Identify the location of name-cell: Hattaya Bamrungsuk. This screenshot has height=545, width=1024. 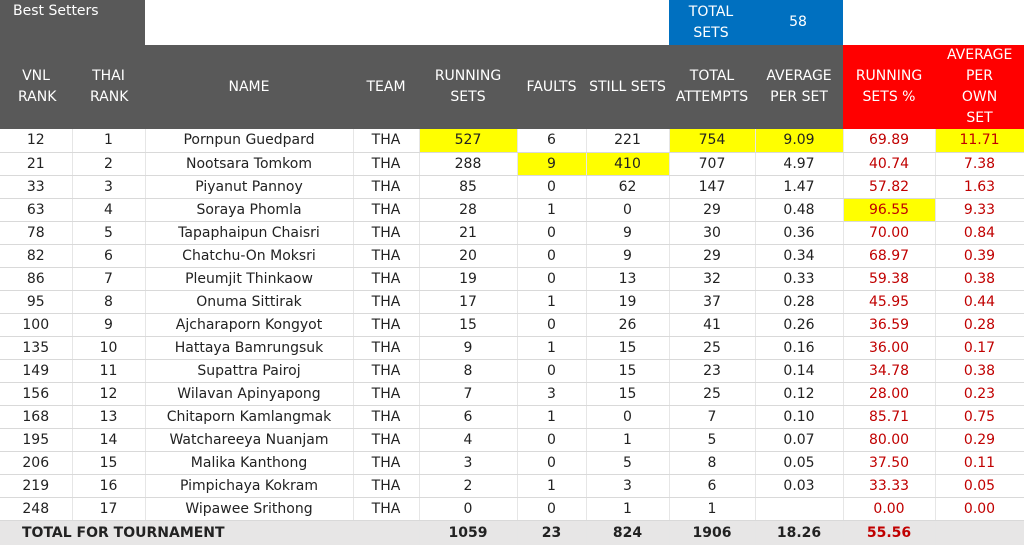
(249, 348).